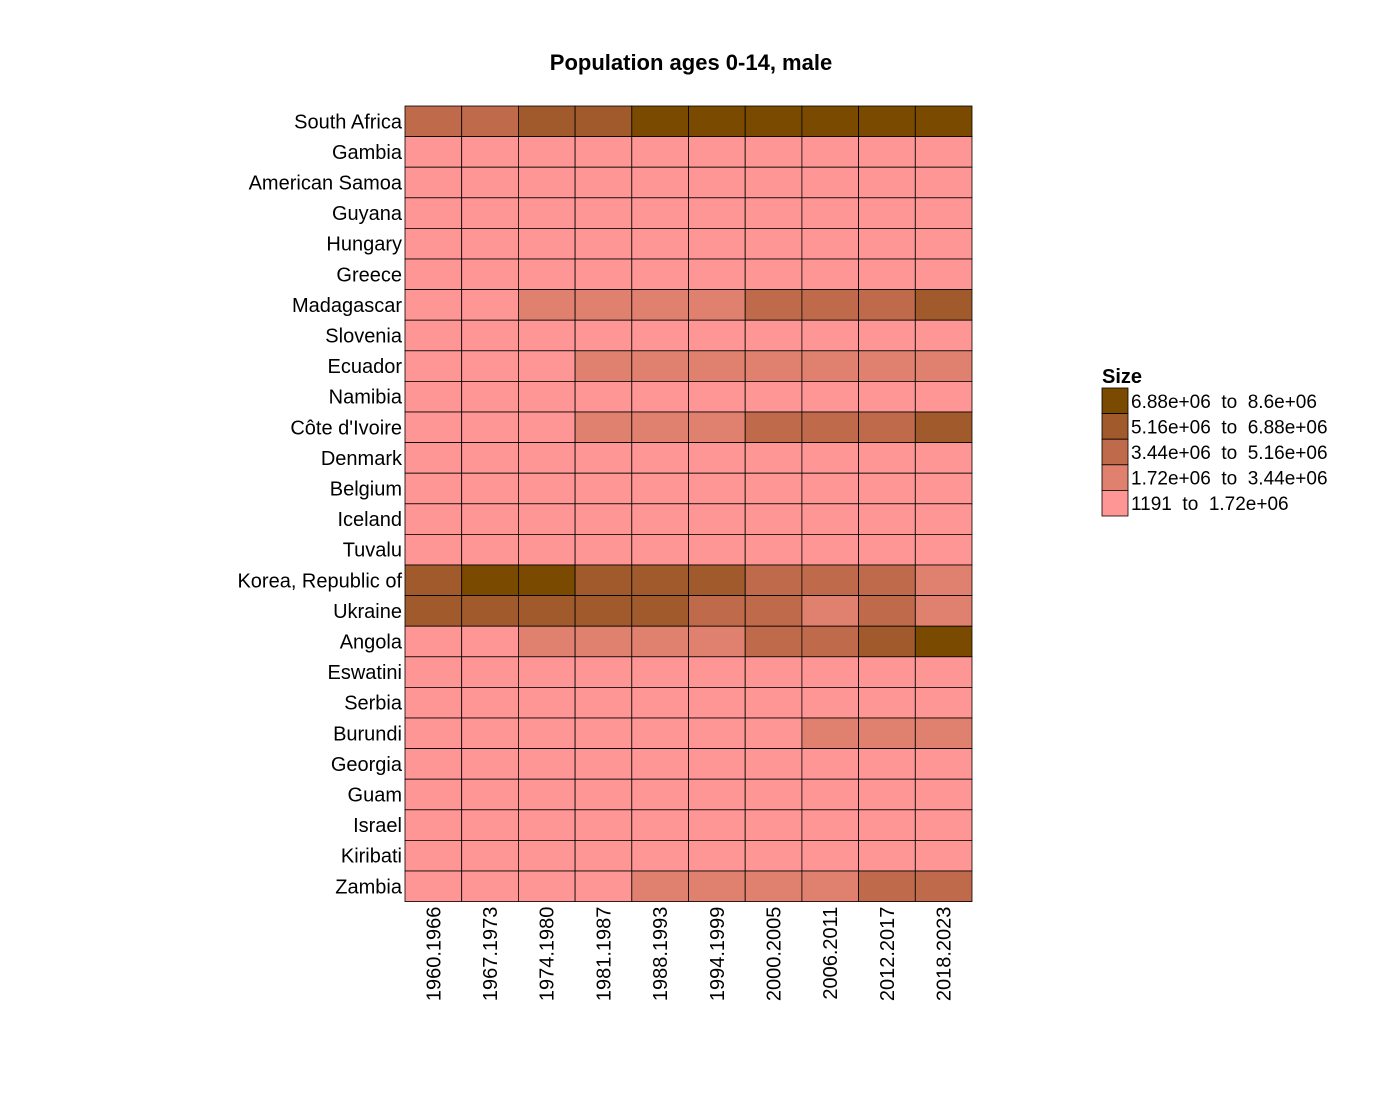 The height and width of the screenshot is (1100, 1400). I want to click on row-label: American Samoa, so click(326, 184).